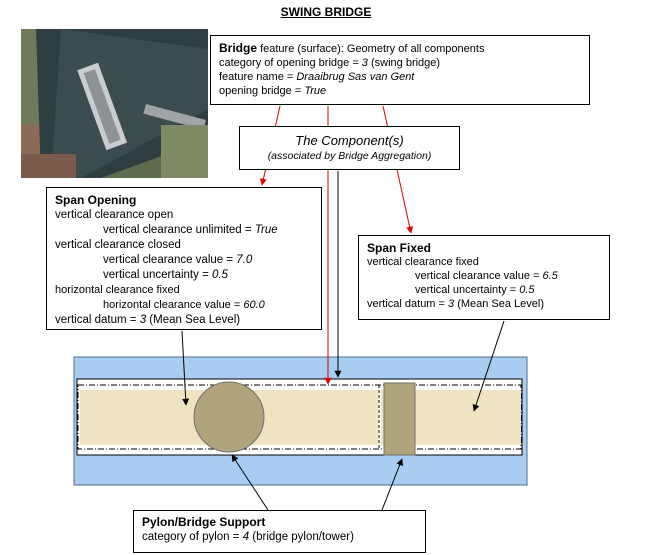  What do you see at coordinates (254, 305) in the screenshot?
I see `span-opening-value: 60.0` at bounding box center [254, 305].